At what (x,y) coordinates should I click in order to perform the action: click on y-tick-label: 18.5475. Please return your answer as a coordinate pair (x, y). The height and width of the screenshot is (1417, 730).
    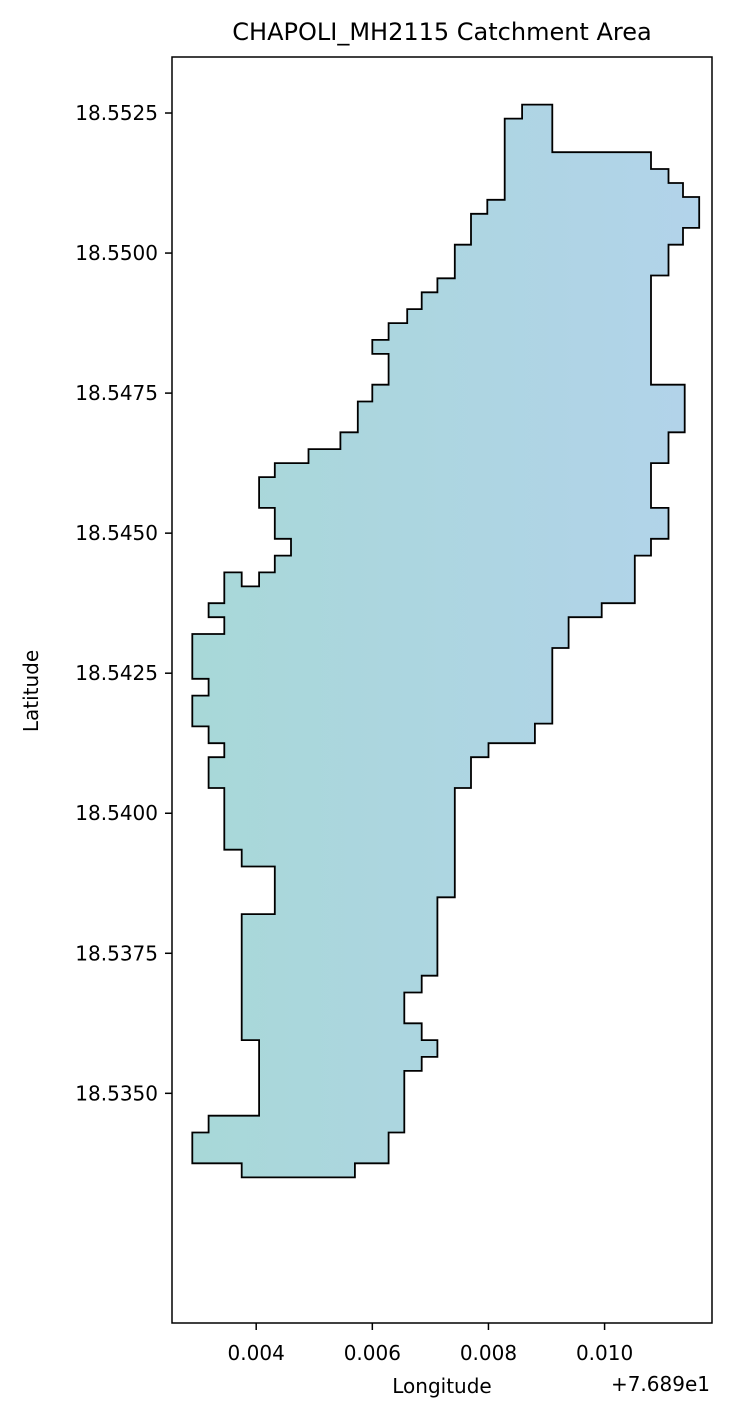
    Looking at the image, I should click on (116, 393).